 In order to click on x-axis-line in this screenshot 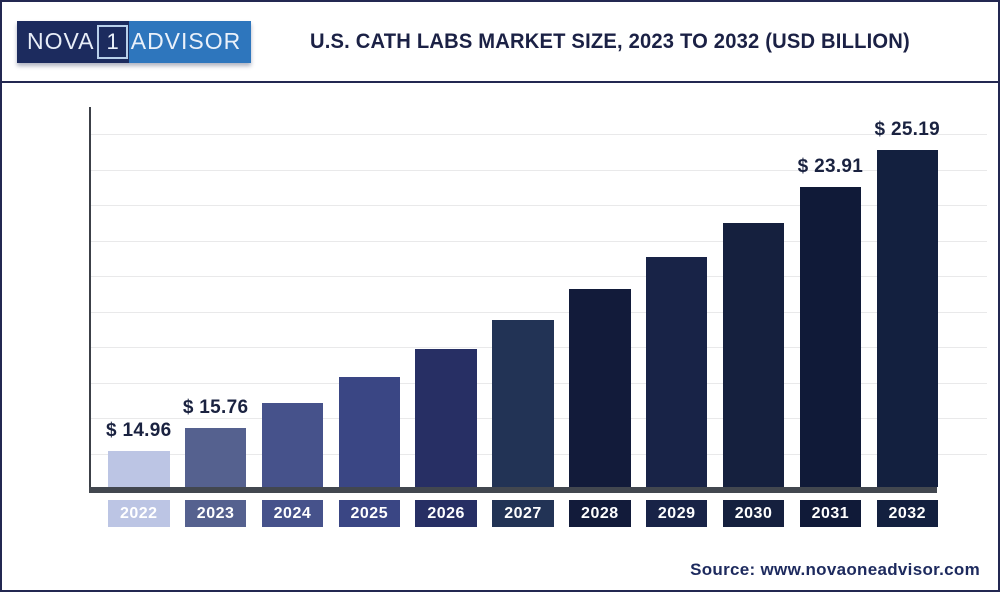, I will do `click(513, 490)`.